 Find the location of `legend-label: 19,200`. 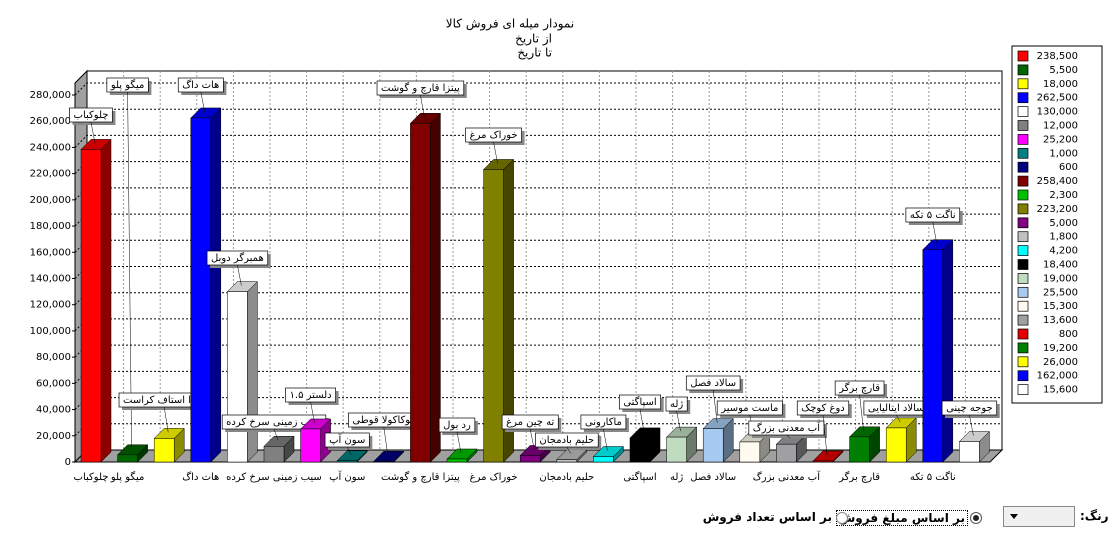

legend-label: 19,200 is located at coordinates (1060, 348).